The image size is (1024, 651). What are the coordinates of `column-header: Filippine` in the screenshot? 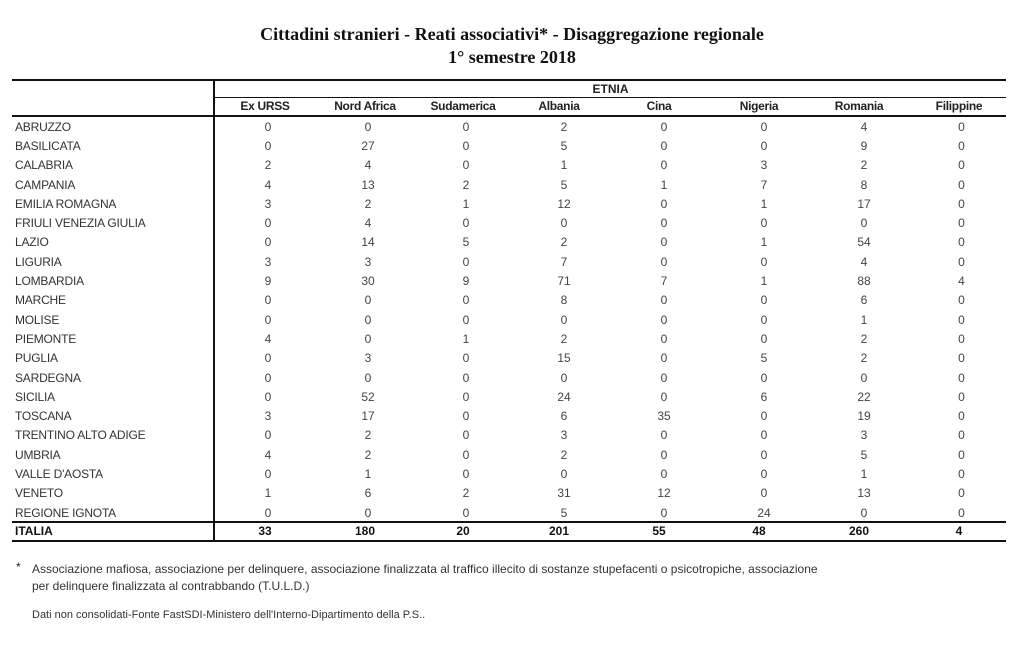 It's located at (959, 106).